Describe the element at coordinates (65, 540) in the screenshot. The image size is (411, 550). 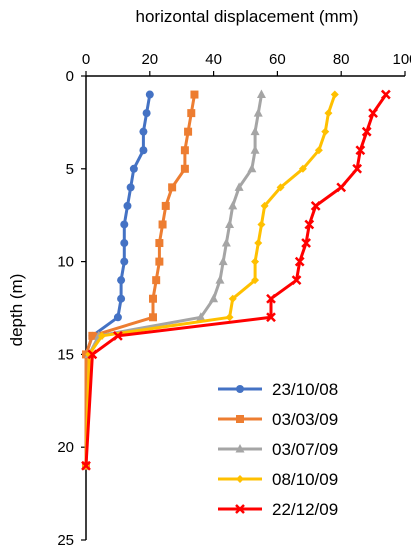
I see `y-tick-label: 25` at that location.